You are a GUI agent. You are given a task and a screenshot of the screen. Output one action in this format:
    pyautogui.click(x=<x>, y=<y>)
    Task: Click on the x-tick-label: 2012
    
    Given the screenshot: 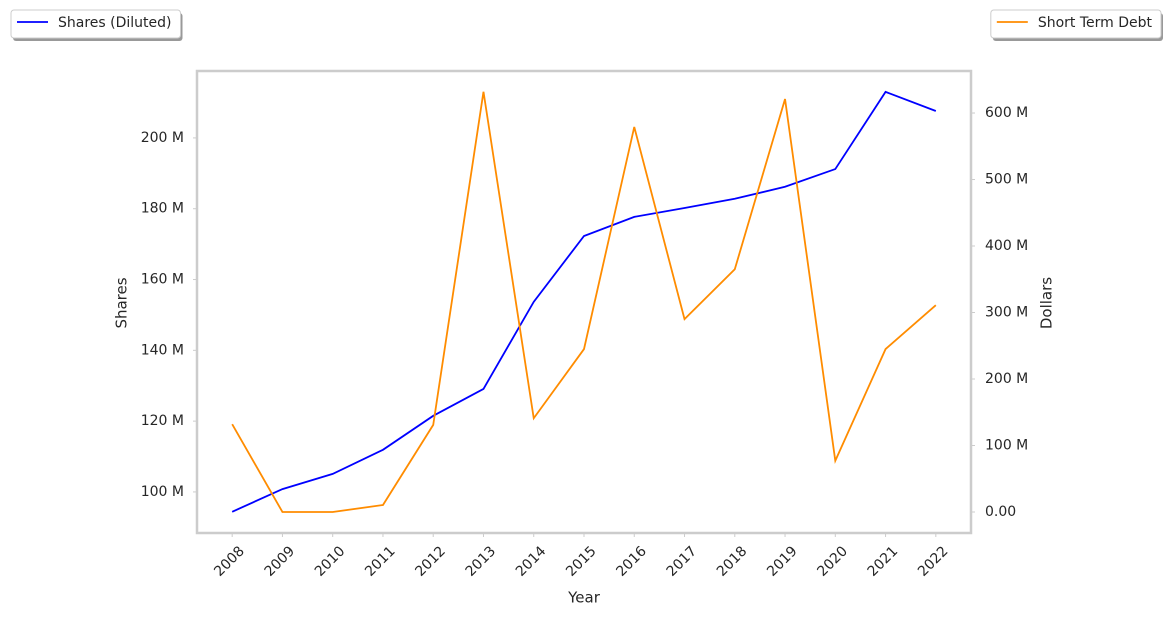 What is the action you would take?
    pyautogui.click(x=430, y=561)
    